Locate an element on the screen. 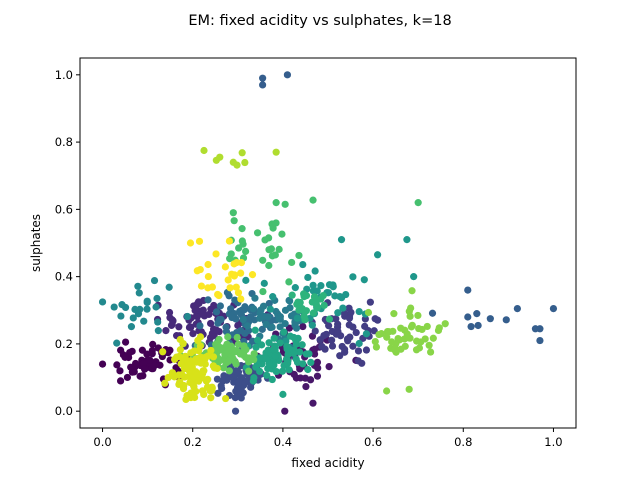  y-tick-label: 0.0 is located at coordinates (64, 411).